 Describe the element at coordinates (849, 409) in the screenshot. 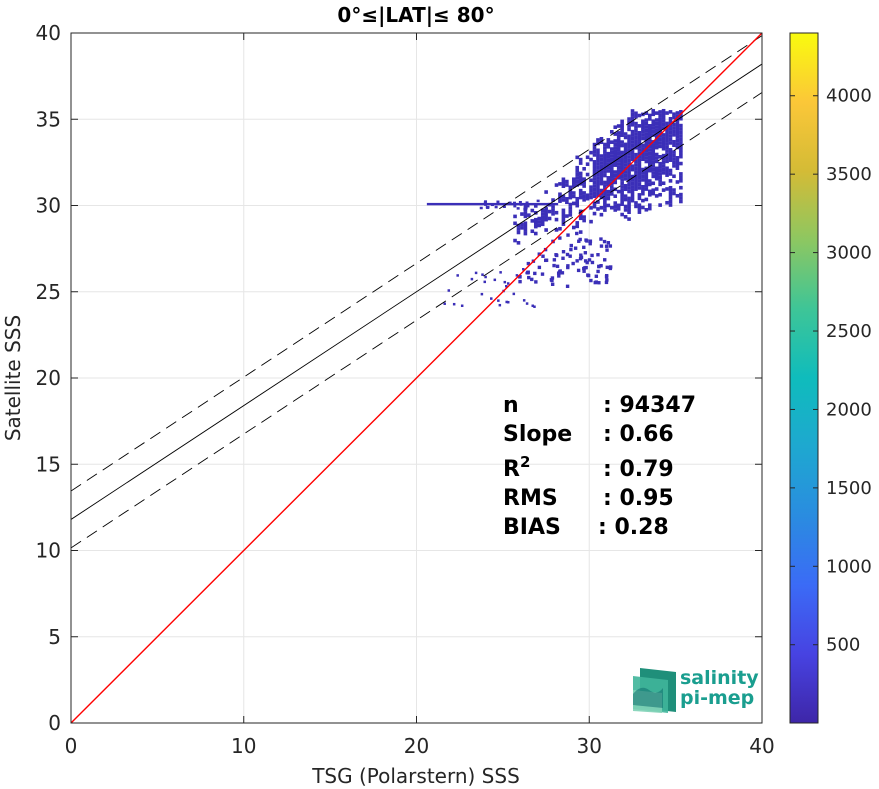

I see `colorbar-tick-label: 2000` at that location.